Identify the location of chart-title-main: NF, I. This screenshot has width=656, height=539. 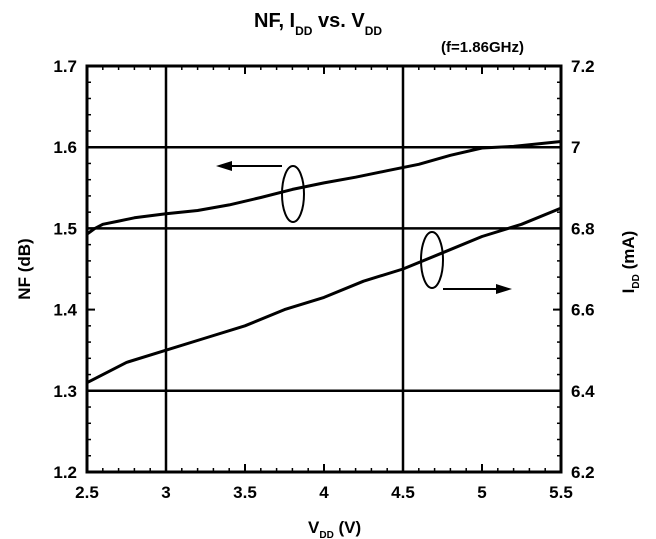
(274, 21).